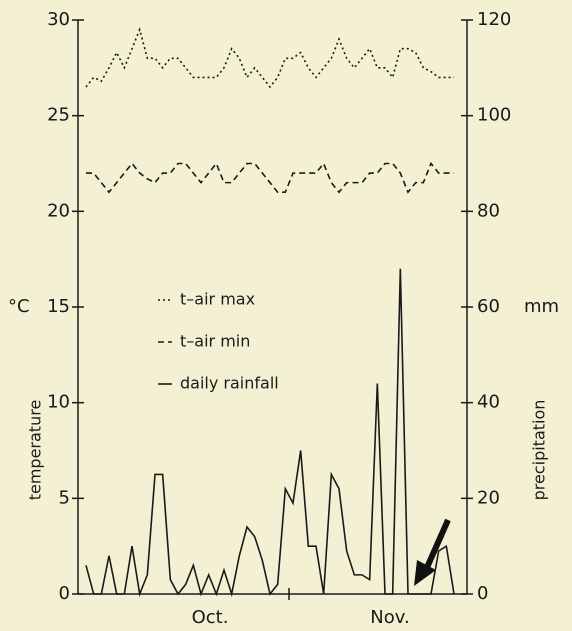 The width and height of the screenshot is (572, 631). I want to click on y2-tick-label: 120, so click(494, 19).